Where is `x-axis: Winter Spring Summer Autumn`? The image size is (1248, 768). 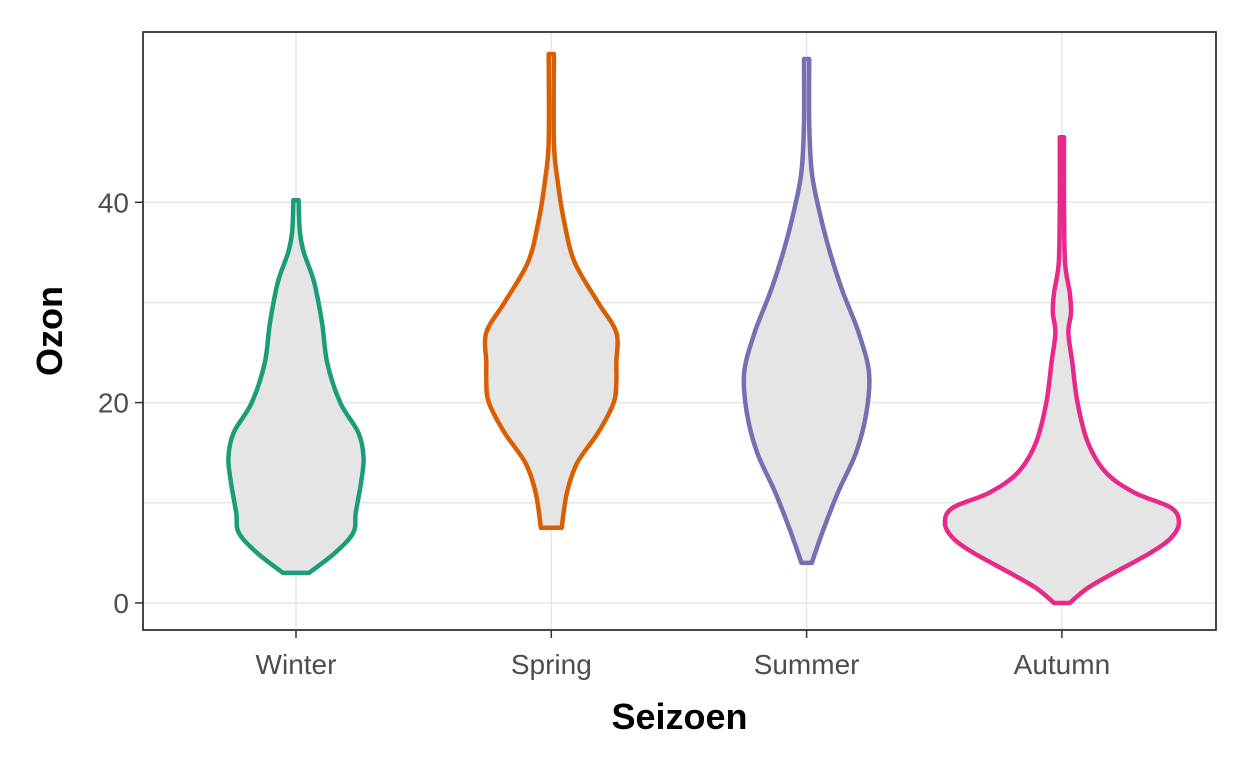
x-axis: Winter Spring Summer Autumn is located at coordinates (683, 655).